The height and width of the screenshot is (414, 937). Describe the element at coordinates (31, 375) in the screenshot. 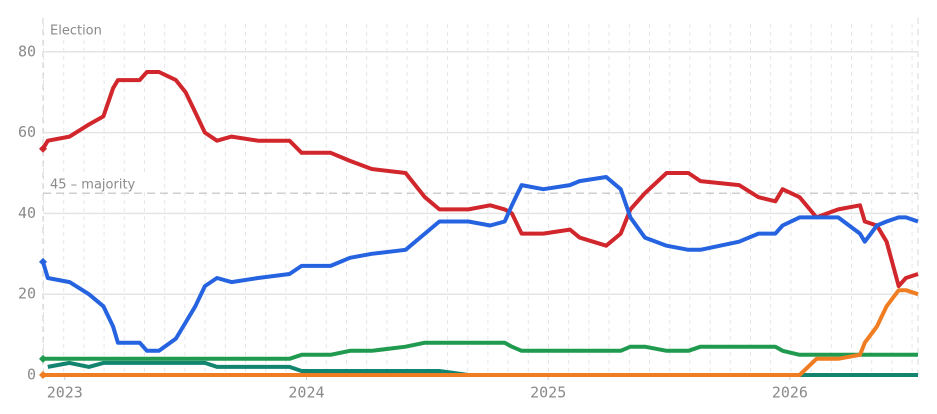

I see `y-tick-label: 0` at that location.